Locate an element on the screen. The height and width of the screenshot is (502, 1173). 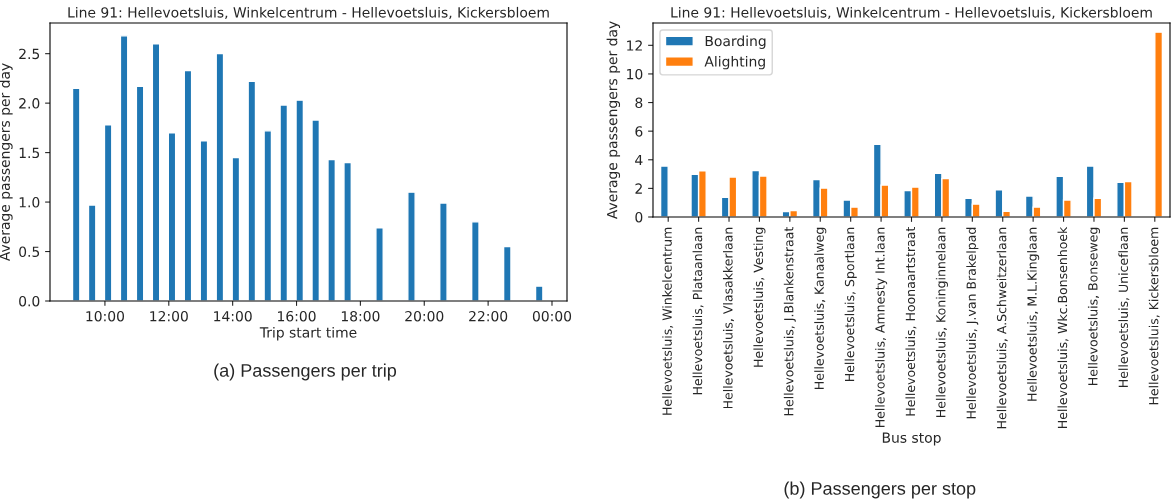
x-tick-label: Hellevoetsluis, Vlasakkerlaan is located at coordinates (728, 318).